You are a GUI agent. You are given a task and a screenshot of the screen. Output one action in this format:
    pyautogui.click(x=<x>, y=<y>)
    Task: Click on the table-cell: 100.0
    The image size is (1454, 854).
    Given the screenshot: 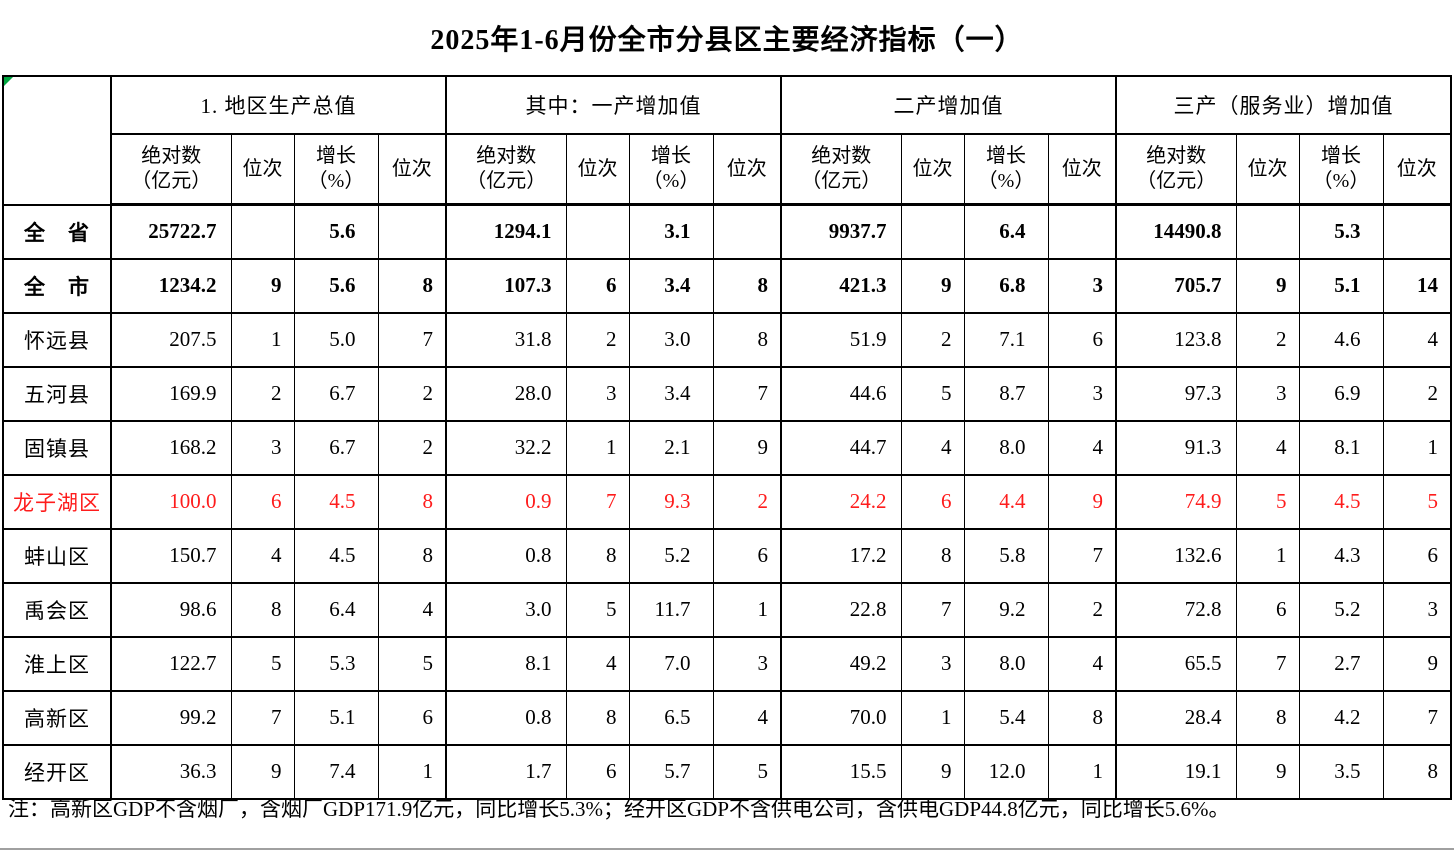 What is the action you would take?
    pyautogui.click(x=171, y=501)
    